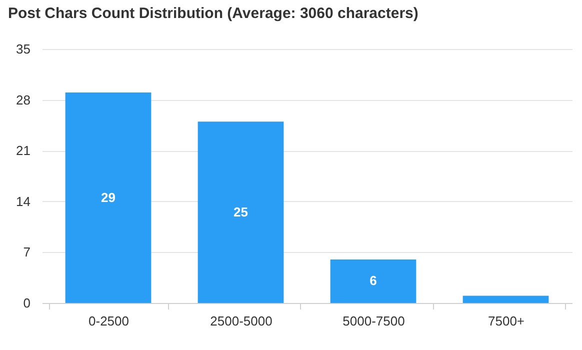 This screenshot has height=350, width=582. I want to click on chart-title: Post Chars Count Distribution (Average: 3060 characters), so click(213, 13).